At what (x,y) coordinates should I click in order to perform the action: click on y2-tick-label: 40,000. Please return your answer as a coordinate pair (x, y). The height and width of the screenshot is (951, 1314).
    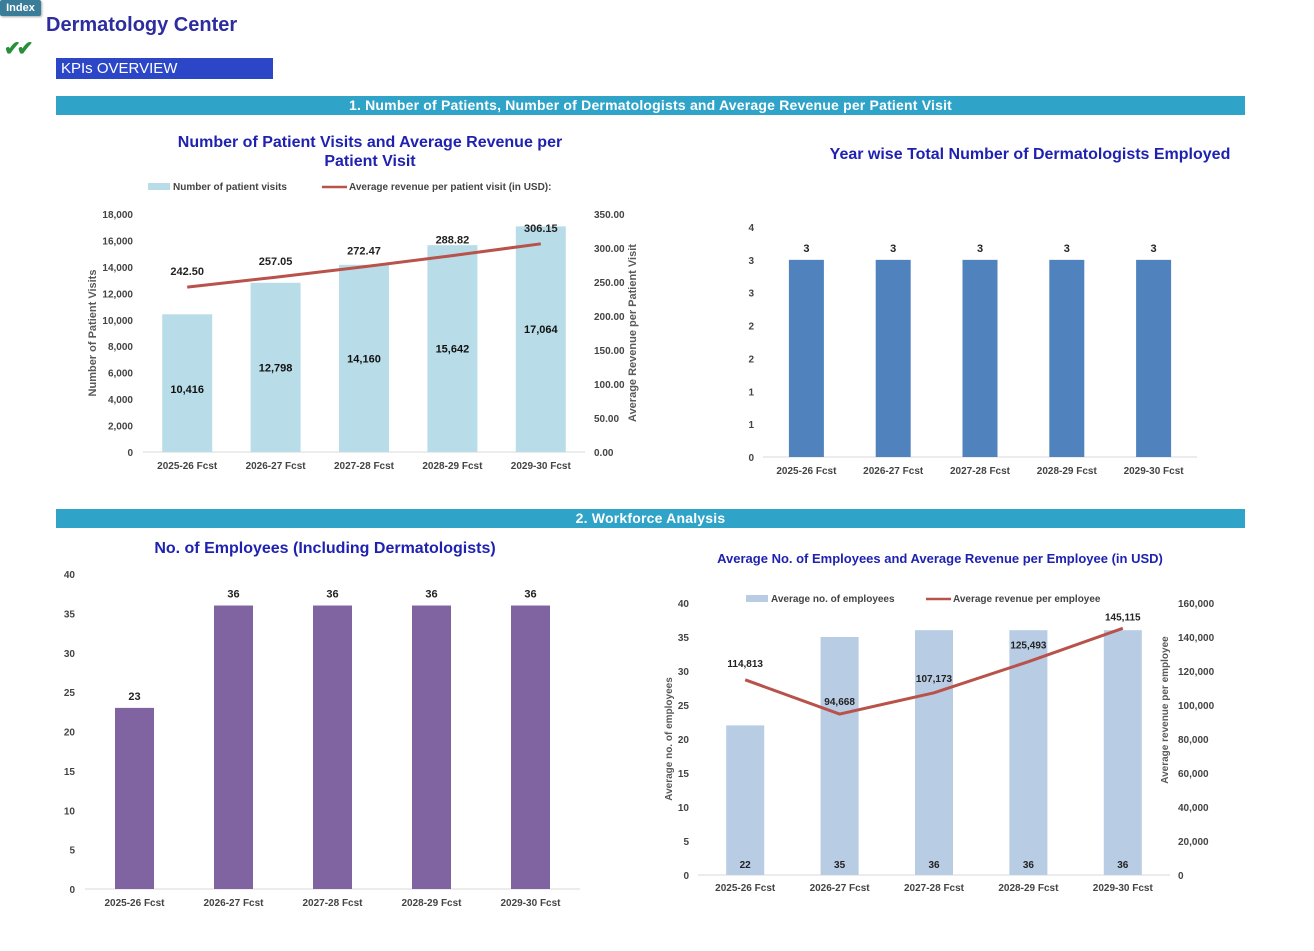
    Looking at the image, I should click on (1193, 808).